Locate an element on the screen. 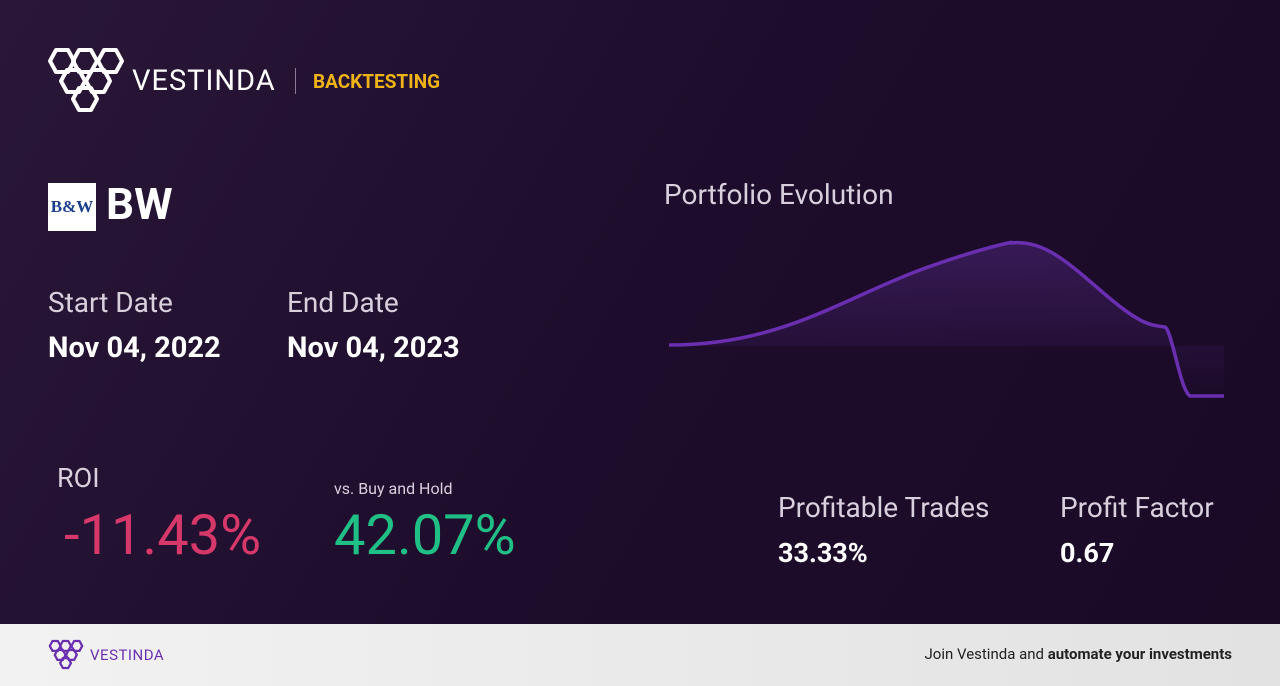 This screenshot has width=1280, height=686. ticker-logo-text: B&W is located at coordinates (72, 206).